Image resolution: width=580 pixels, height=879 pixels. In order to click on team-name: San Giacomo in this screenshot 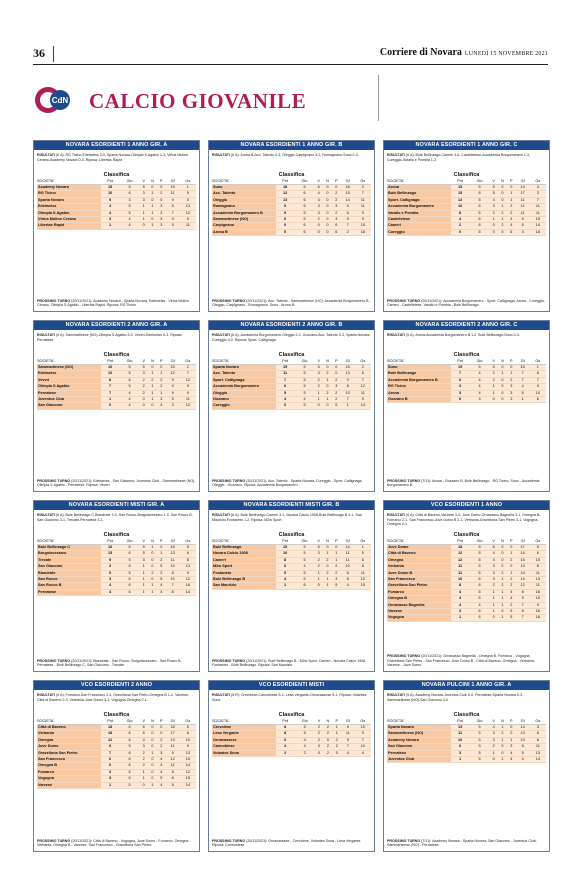, I will do `click(69, 567)`.